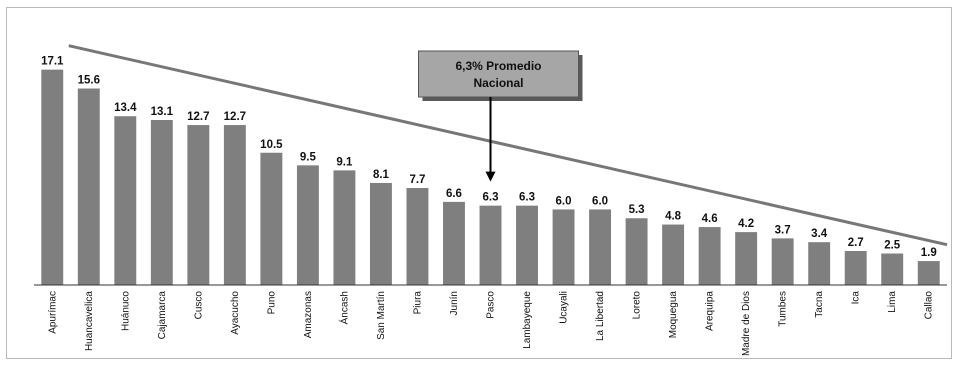 The height and width of the screenshot is (366, 959). What do you see at coordinates (417, 180) in the screenshot?
I see `data-label-10: 7.7` at bounding box center [417, 180].